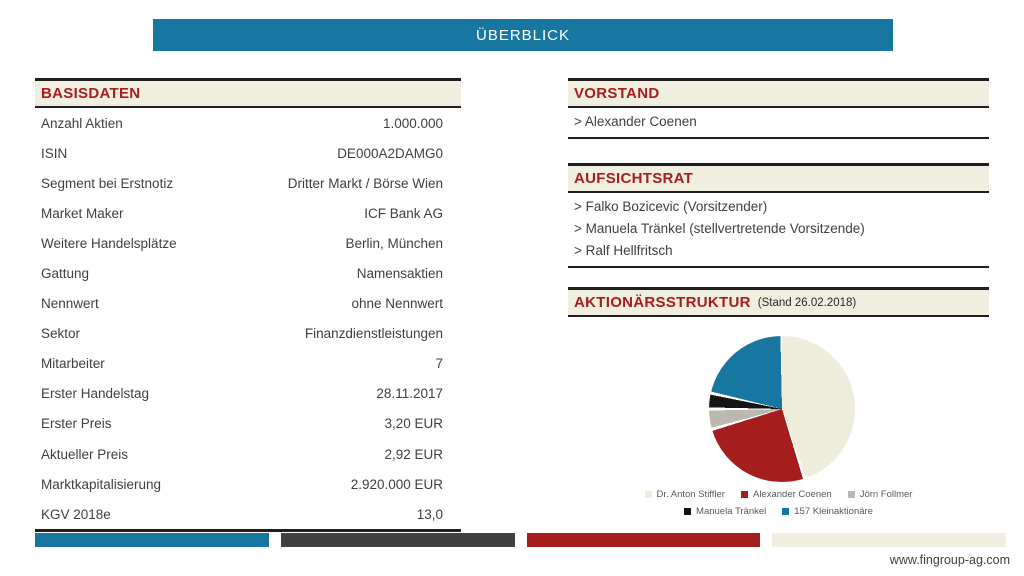  What do you see at coordinates (403, 213) in the screenshot?
I see `row-value: ICF Bank AG` at bounding box center [403, 213].